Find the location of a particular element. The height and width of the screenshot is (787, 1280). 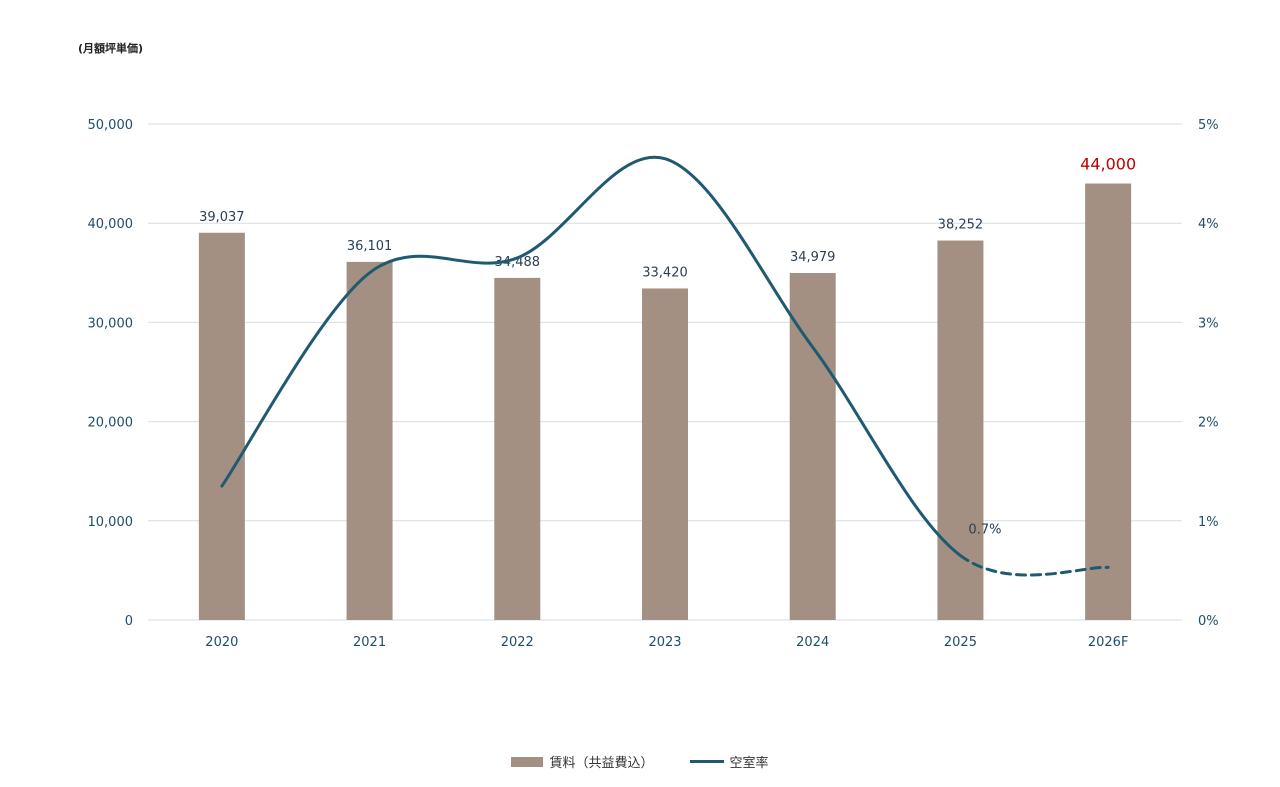

legend-item-rent: 賃料（共益費込） is located at coordinates (582, 761).